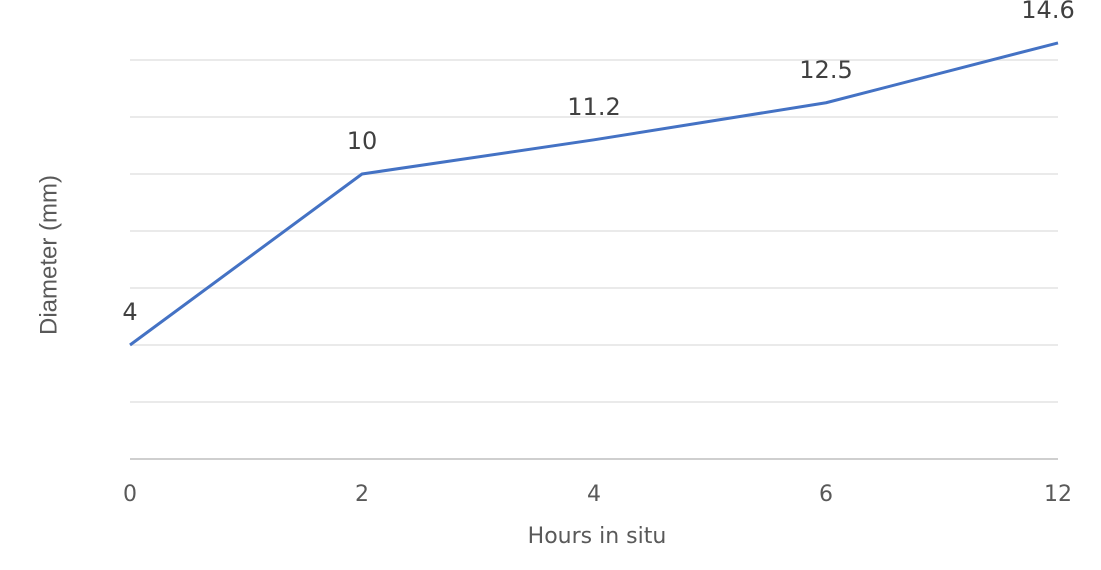  Describe the element at coordinates (826, 494) in the screenshot. I see `x-tick-label: 6` at that location.